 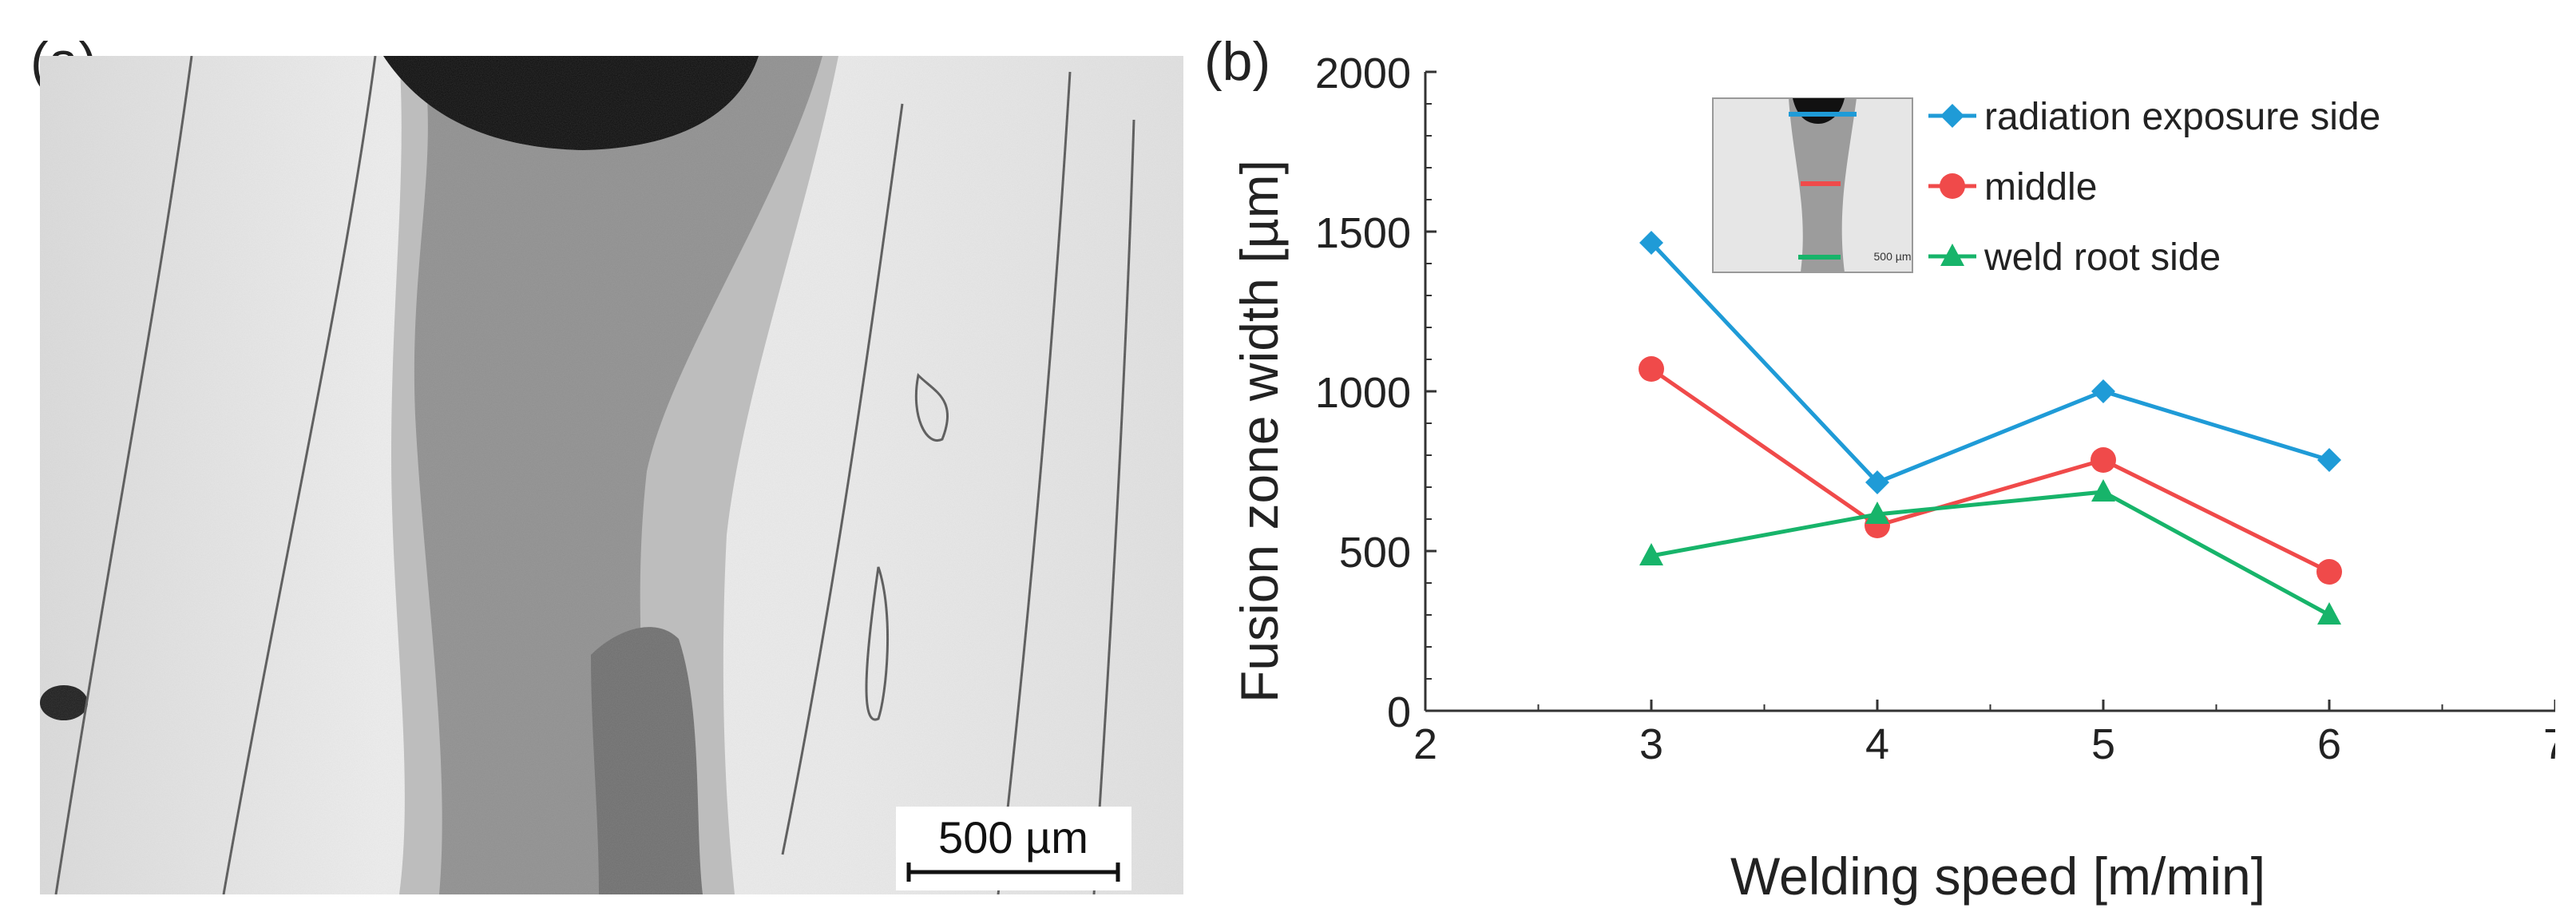 What do you see at coordinates (1991, 553) in the screenshot?
I see `series-line-weld-root-side` at bounding box center [1991, 553].